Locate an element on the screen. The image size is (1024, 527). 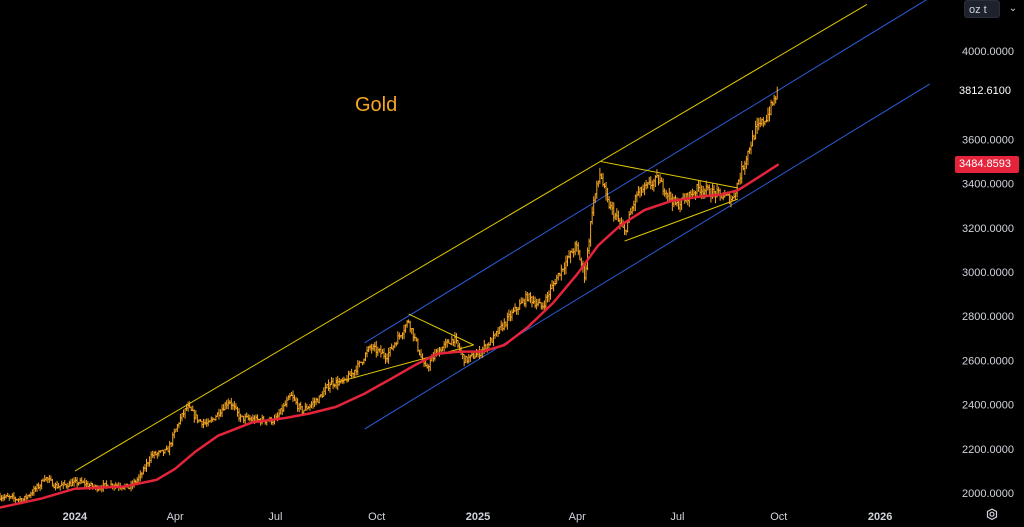
y-tick-label: 3000.0000 is located at coordinates (988, 273).